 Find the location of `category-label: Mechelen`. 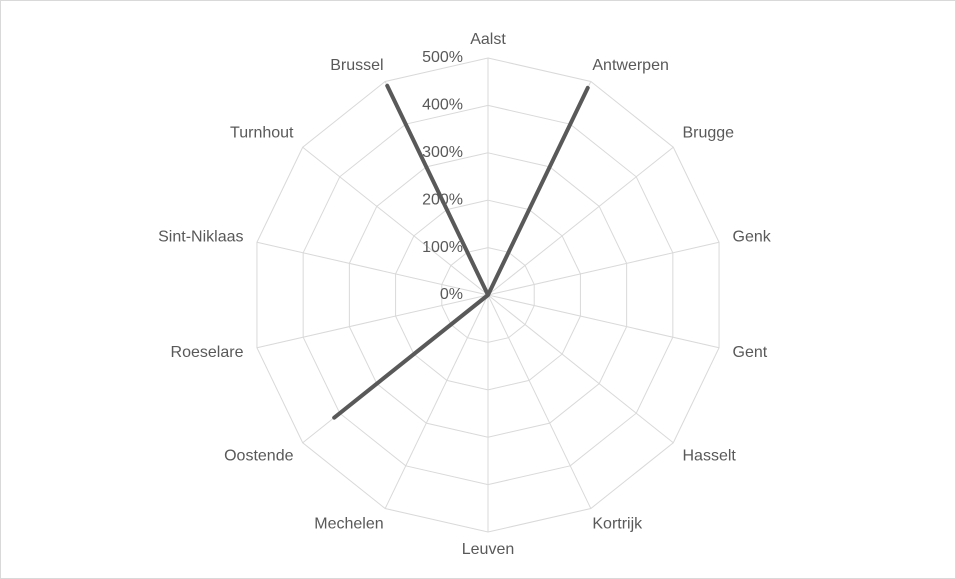

category-label: Mechelen is located at coordinates (348, 524).